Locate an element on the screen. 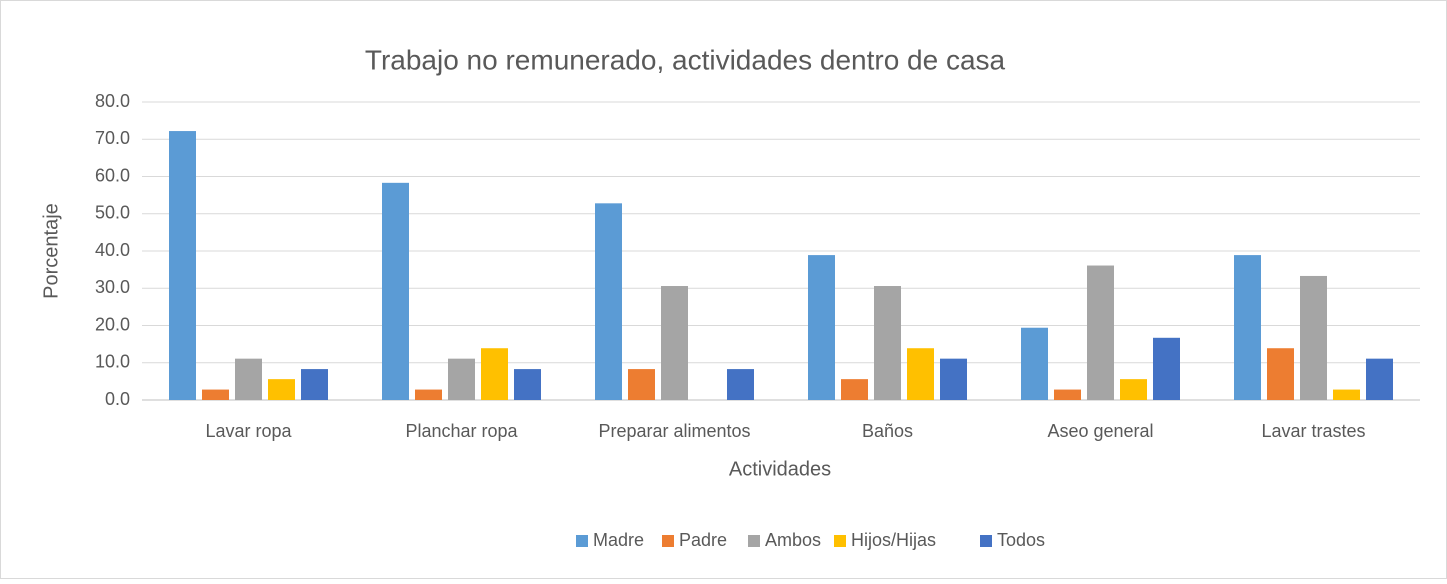  x-tick-label: Aseo general is located at coordinates (1100, 431).